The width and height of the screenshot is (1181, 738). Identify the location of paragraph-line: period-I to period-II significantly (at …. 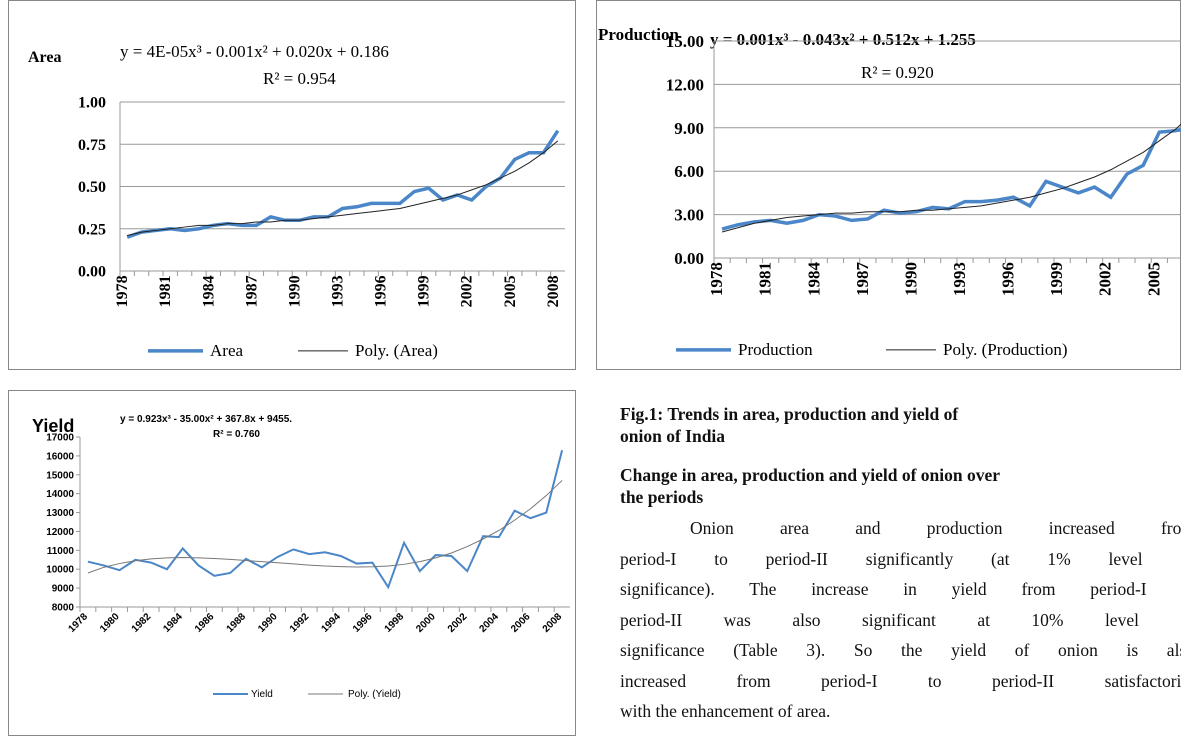
(900, 558).